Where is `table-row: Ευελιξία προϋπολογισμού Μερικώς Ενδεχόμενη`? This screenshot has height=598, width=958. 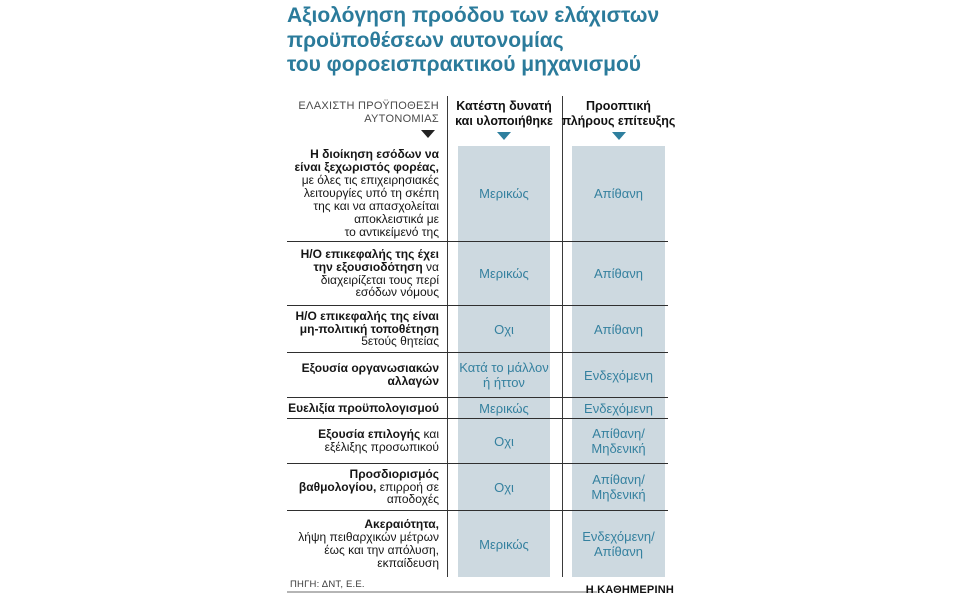
table-row: Ευελιξία προϋπολογισμού Μερικώς Ενδεχόμενη is located at coordinates (477, 407).